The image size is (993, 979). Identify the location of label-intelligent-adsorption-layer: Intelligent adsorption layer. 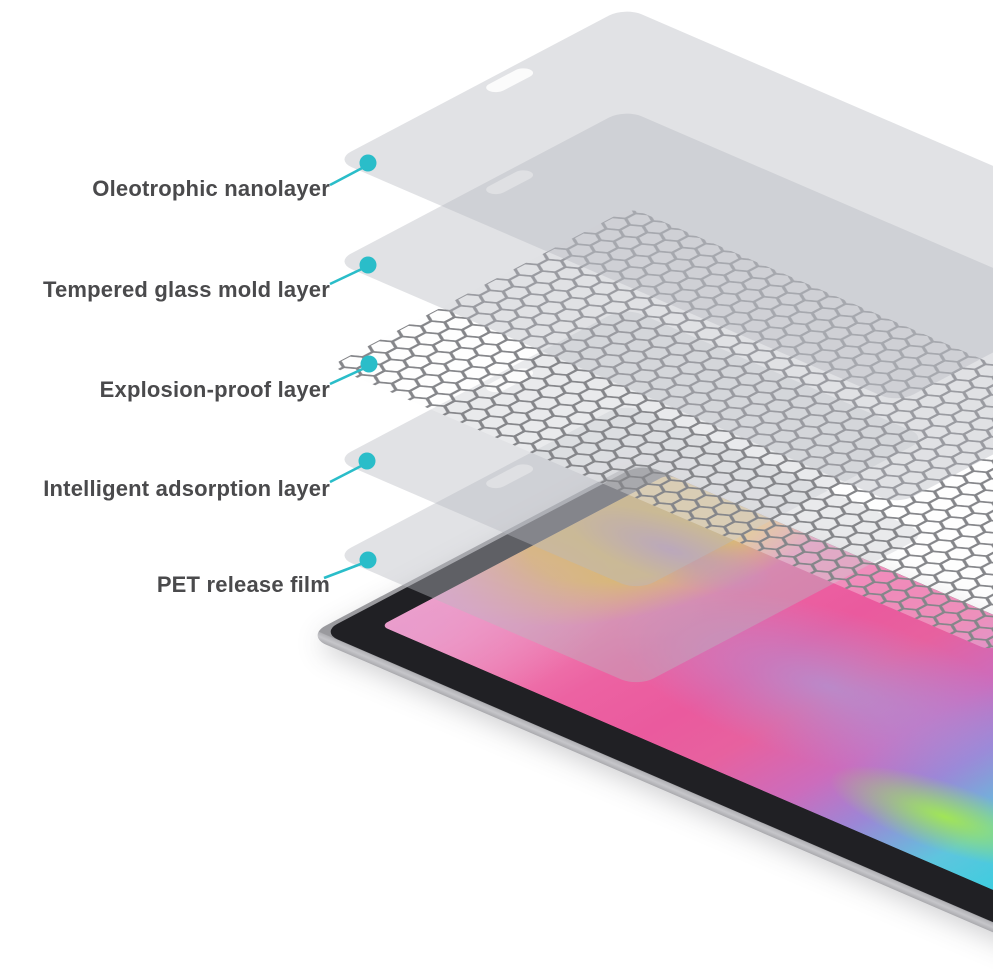
(186, 488).